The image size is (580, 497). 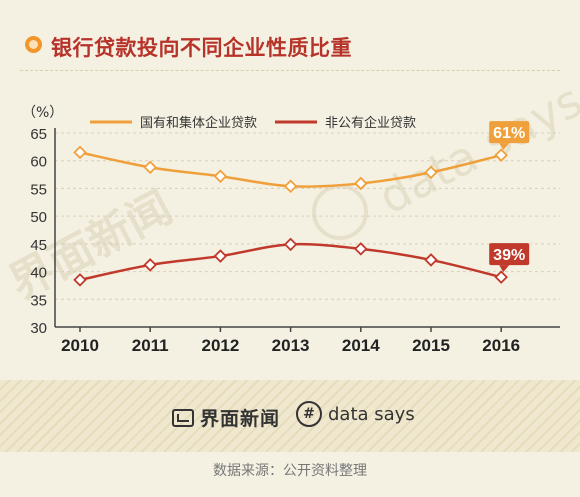 I want to click on y-axis-unit: （%）, so click(x=42, y=113).